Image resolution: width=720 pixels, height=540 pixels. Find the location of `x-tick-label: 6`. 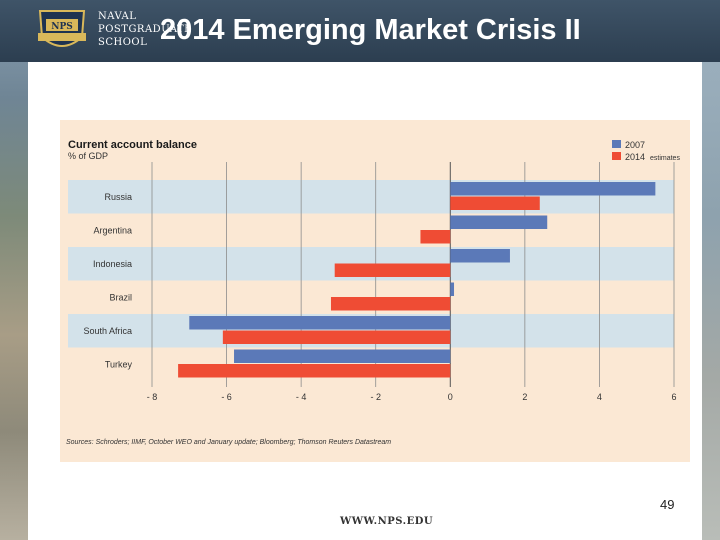

x-tick-label: 6 is located at coordinates (673, 397).